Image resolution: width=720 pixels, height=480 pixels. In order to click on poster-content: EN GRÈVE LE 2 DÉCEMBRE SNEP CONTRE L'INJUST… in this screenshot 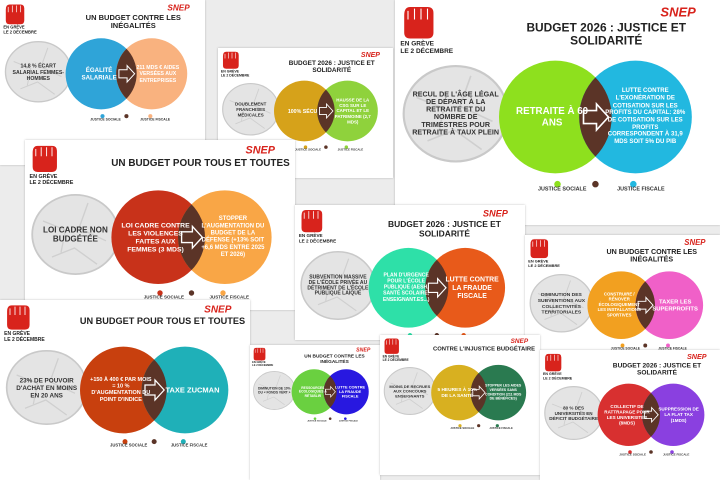, I will do `click(460, 389)`.